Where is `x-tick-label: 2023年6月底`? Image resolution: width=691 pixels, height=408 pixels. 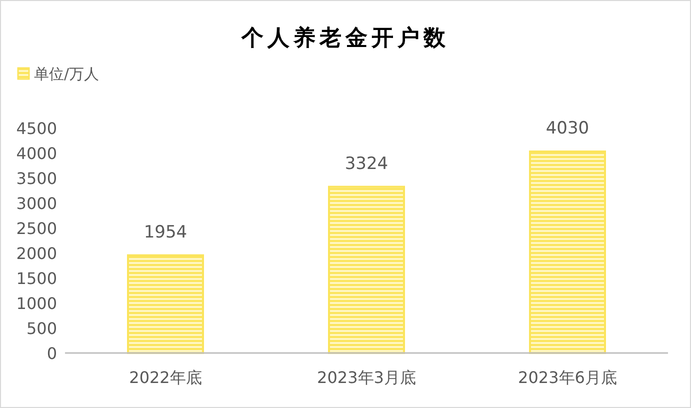 x-tick-label: 2023年6月底 is located at coordinates (567, 377).